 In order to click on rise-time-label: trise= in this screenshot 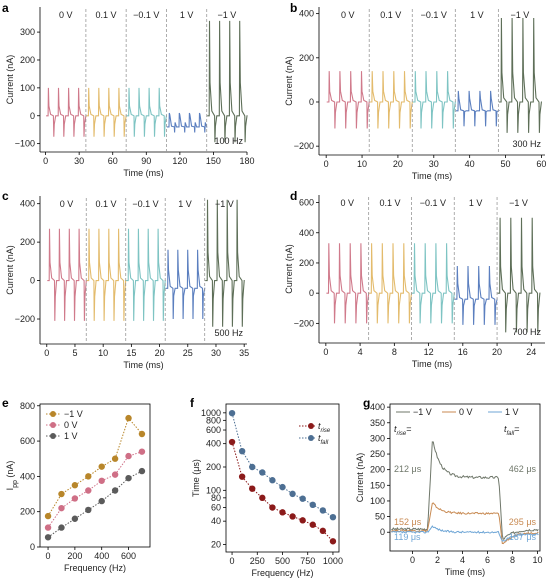, I will do `click(402, 430)`.